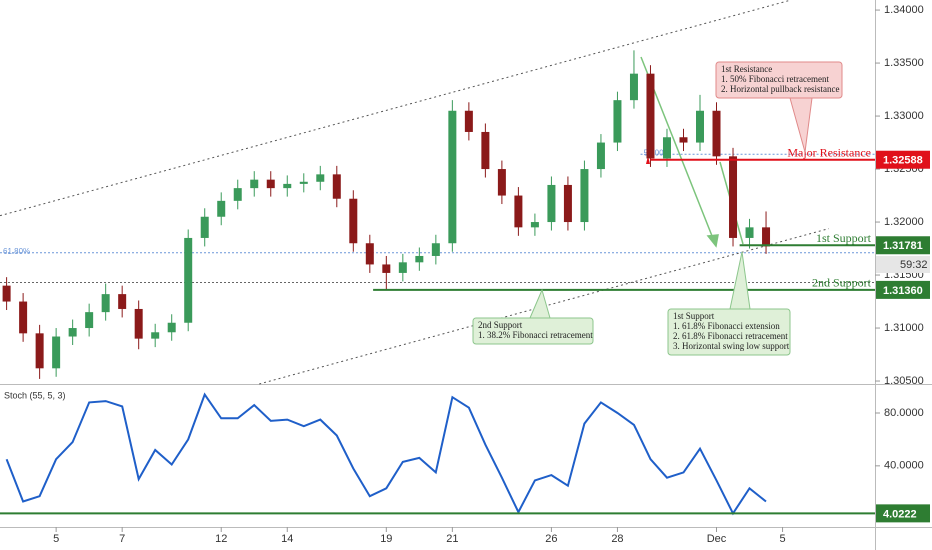 This screenshot has width=932, height=550. Describe the element at coordinates (712, 241) in the screenshot. I see `arrow-head` at that location.